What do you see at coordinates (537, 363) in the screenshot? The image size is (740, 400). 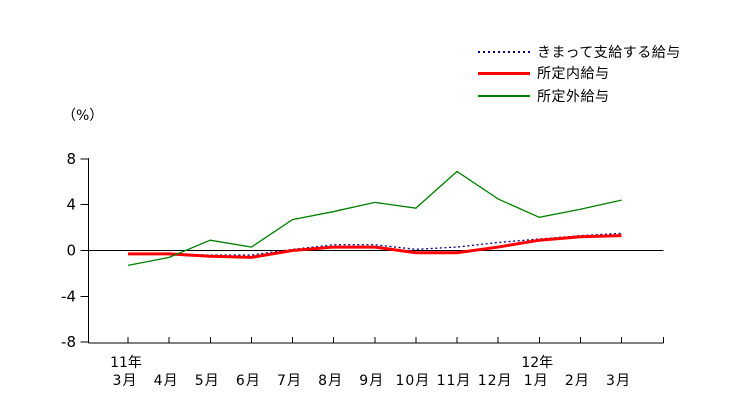 I see `x-axis-year-label: 12年` at bounding box center [537, 363].